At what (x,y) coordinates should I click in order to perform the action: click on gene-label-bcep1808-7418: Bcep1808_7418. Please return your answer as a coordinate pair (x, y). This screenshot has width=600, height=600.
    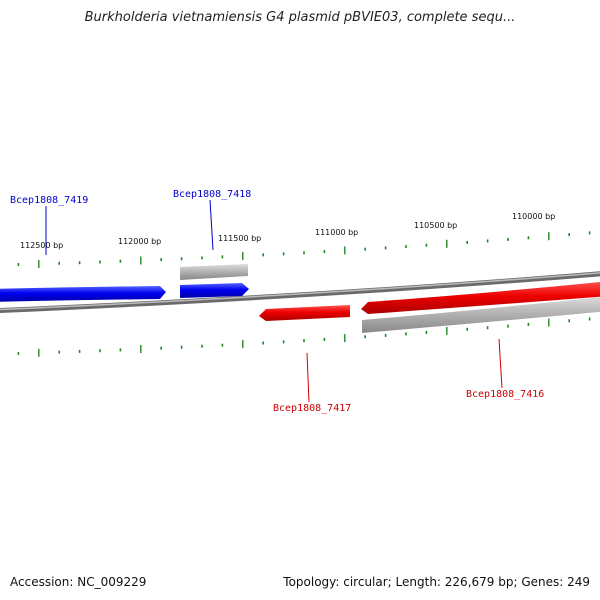
    Looking at the image, I should click on (212, 194).